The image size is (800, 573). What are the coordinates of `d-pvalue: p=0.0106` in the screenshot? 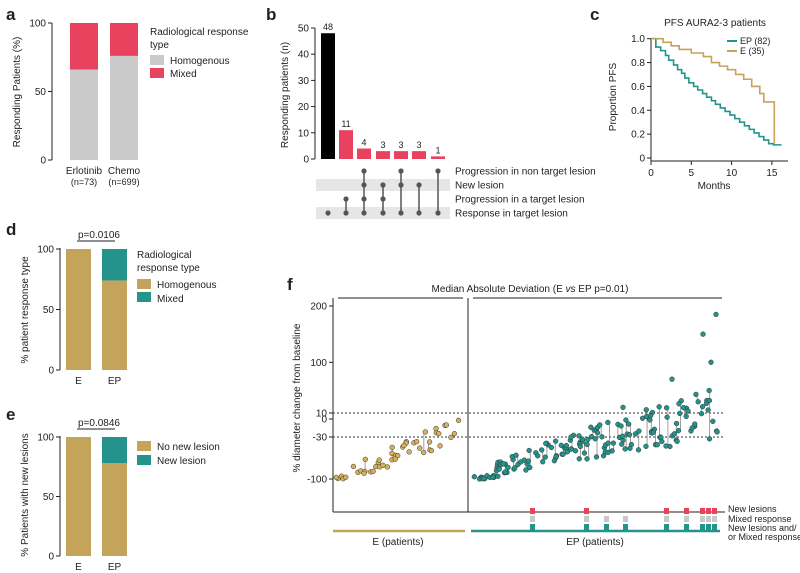 It's located at (99, 235).